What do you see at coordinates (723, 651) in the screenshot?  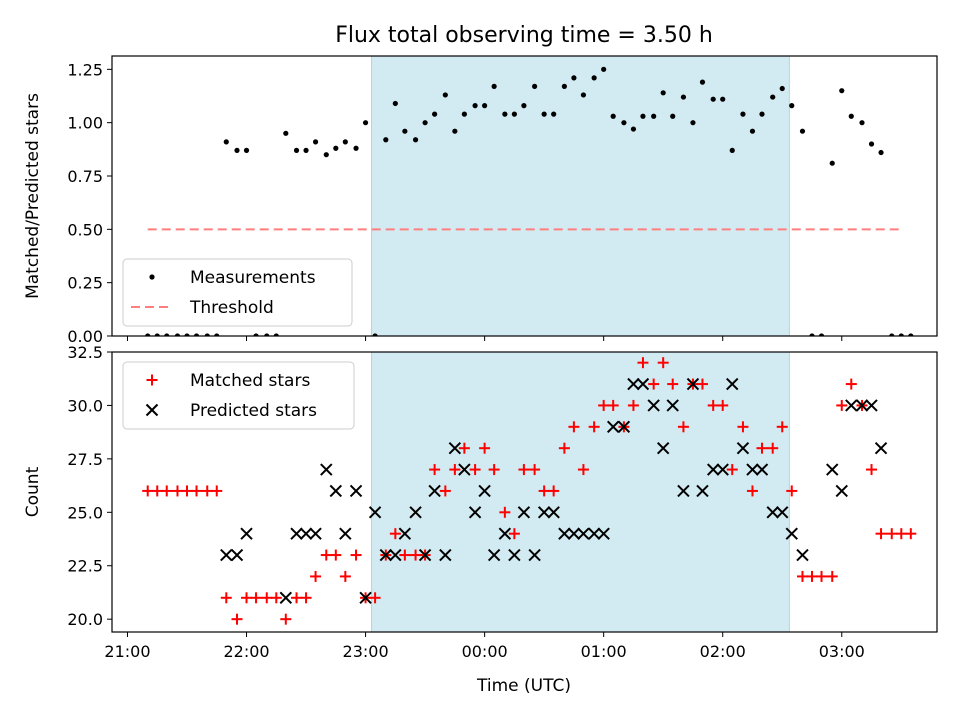 I see `x-tick-label: 02:00` at bounding box center [723, 651].